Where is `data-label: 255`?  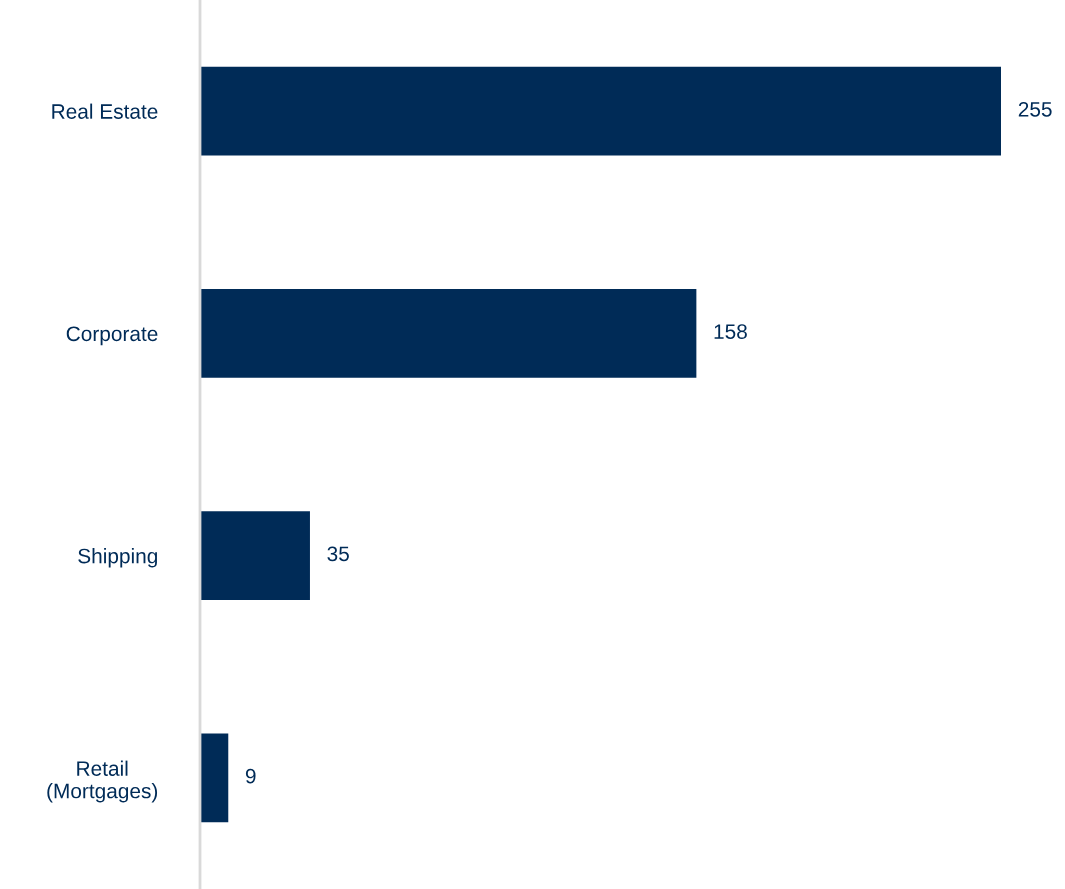
data-label: 255 is located at coordinates (1035, 109).